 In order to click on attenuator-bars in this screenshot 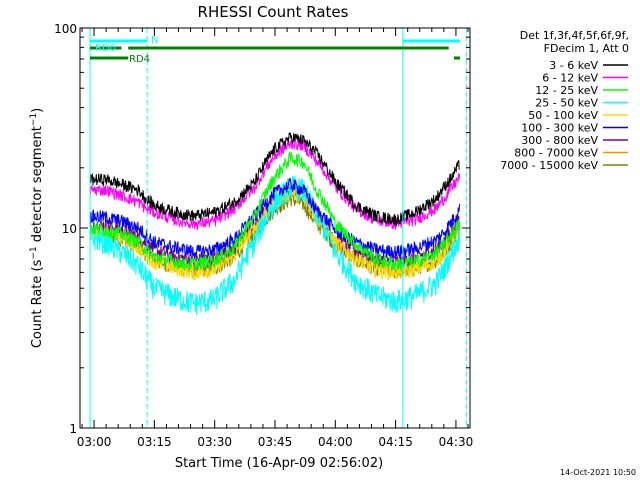, I will do `click(275, 49)`.